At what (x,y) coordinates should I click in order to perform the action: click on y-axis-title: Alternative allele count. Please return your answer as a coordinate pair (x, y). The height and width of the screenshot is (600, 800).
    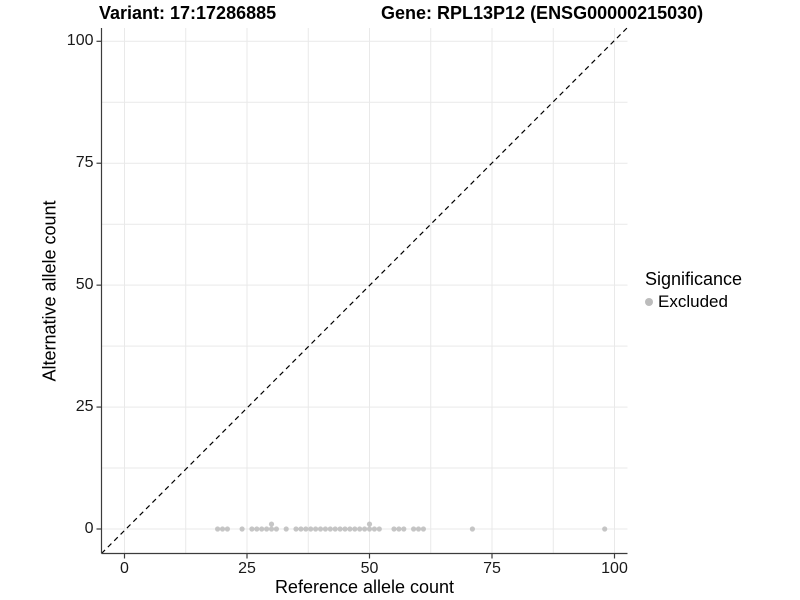
    Looking at the image, I should click on (49, 291).